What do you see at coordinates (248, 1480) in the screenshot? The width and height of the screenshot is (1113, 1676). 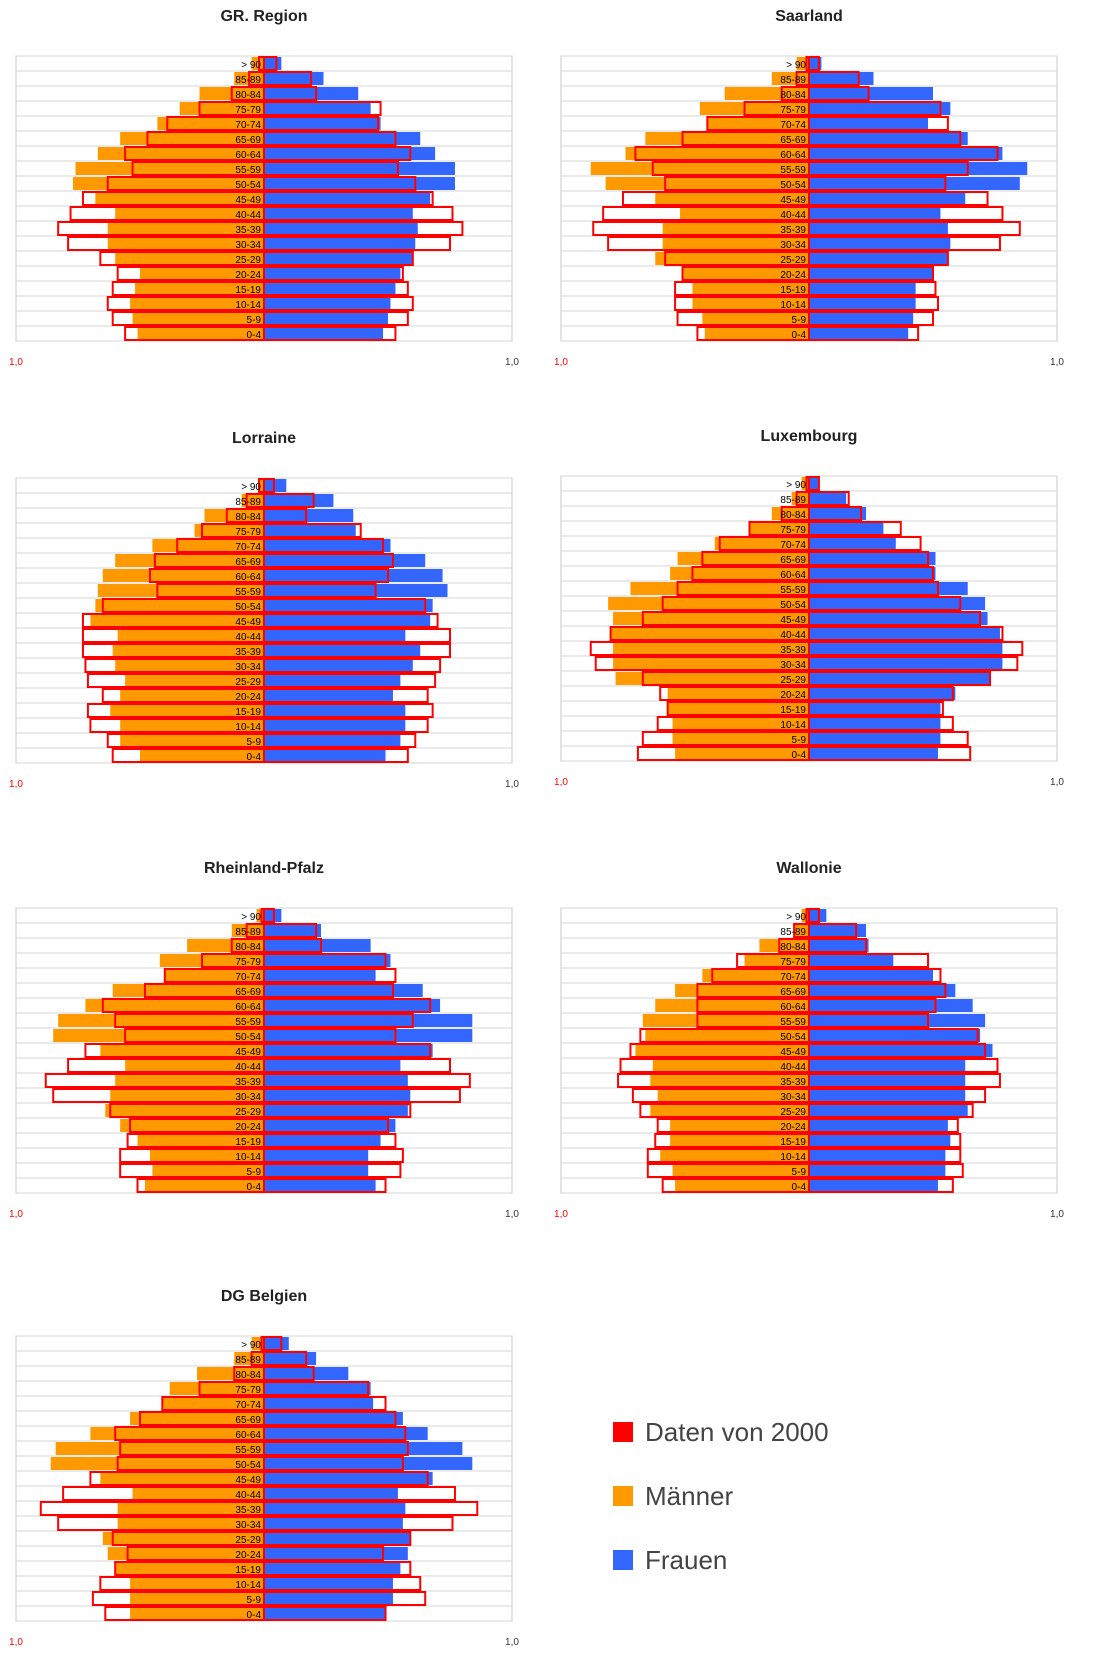 I see `age-label: 45-49` at bounding box center [248, 1480].